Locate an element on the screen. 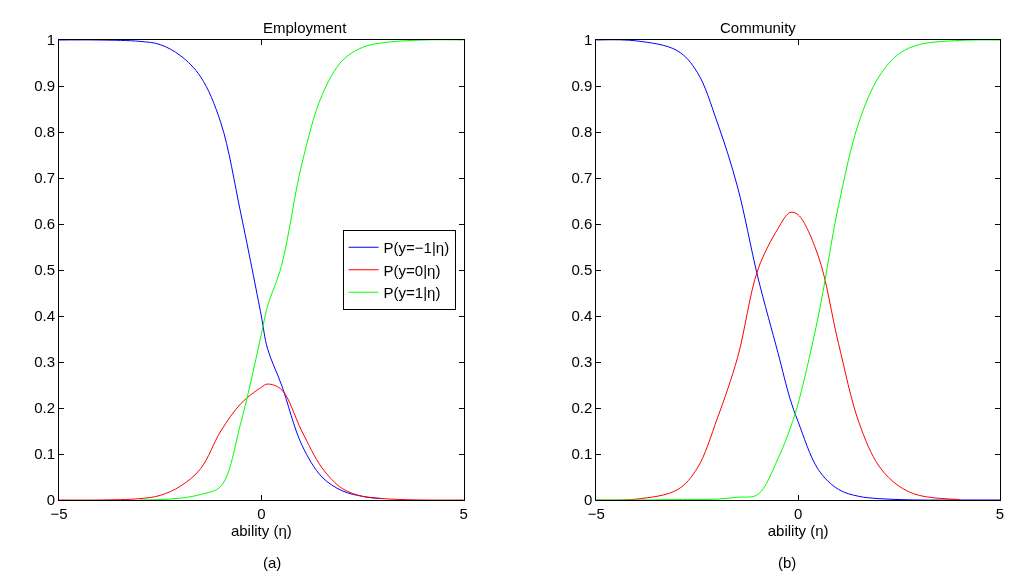 Image resolution: width=1013 pixels, height=582 pixels. text: (a) is located at coordinates (272, 562).